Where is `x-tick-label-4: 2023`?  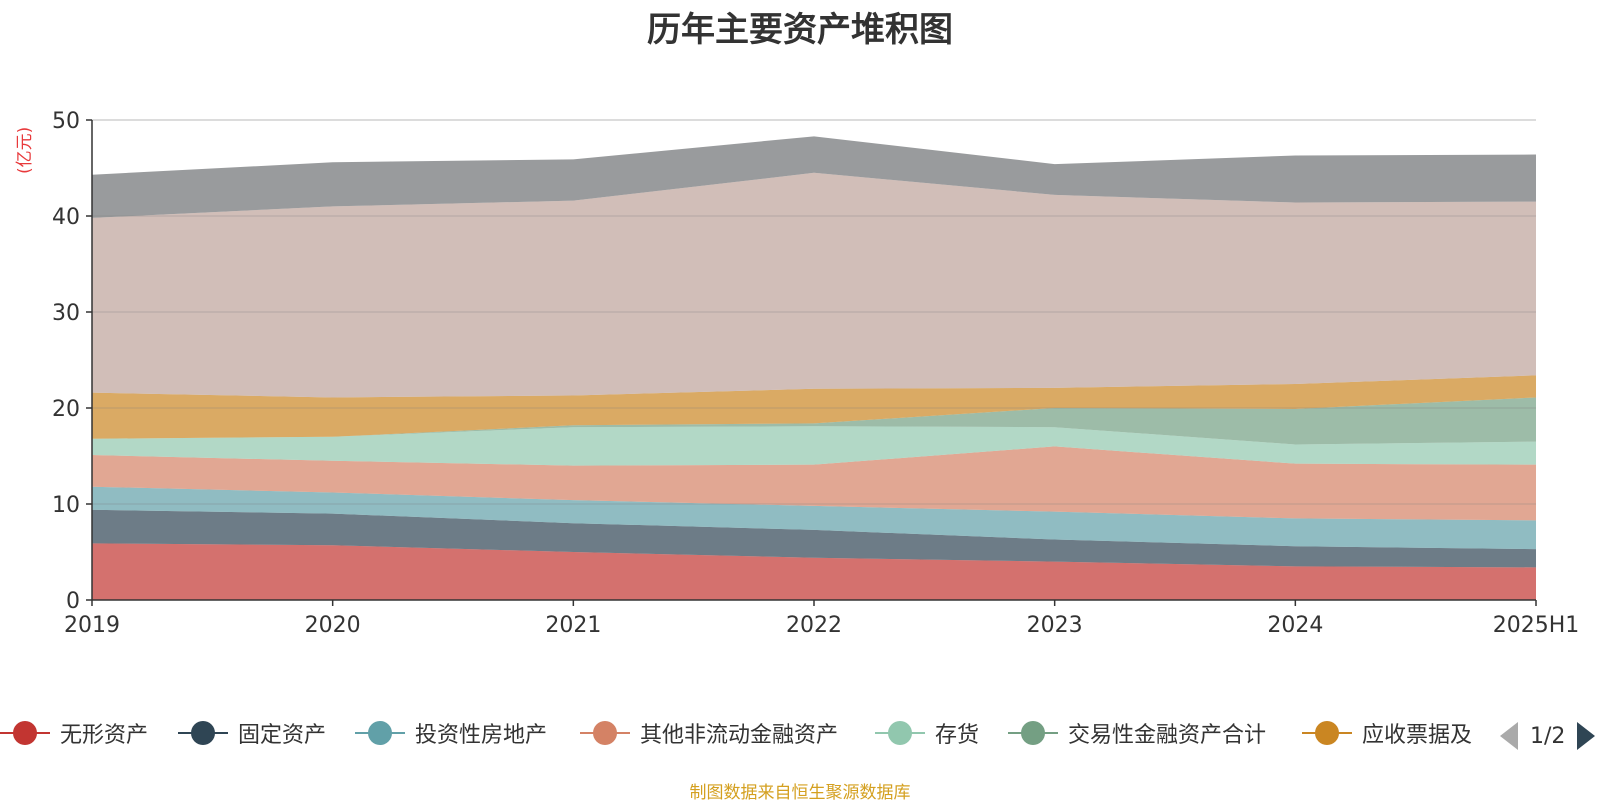
x-tick-label-4: 2023 is located at coordinates (1055, 625).